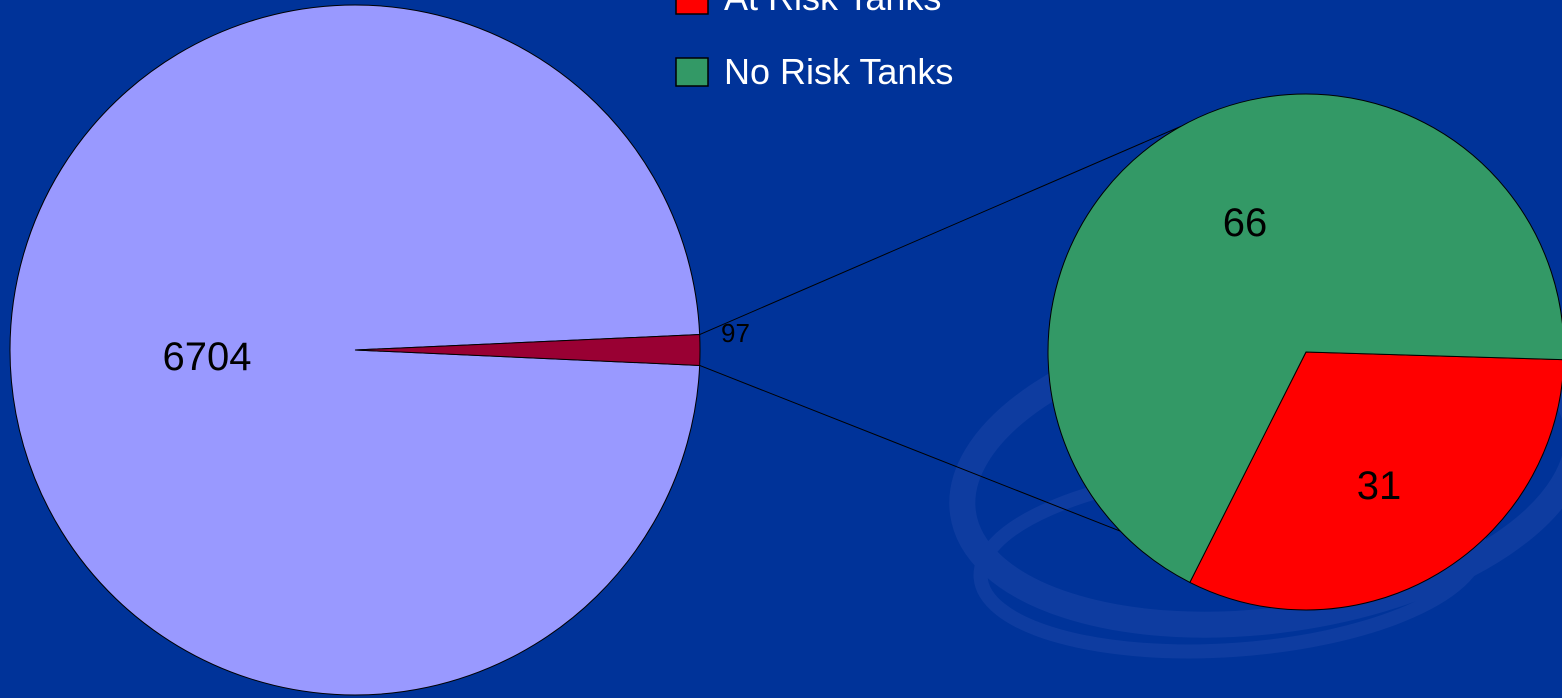  Describe the element at coordinates (527, 350) in the screenshot. I see `main-pie-slice-split` at that location.